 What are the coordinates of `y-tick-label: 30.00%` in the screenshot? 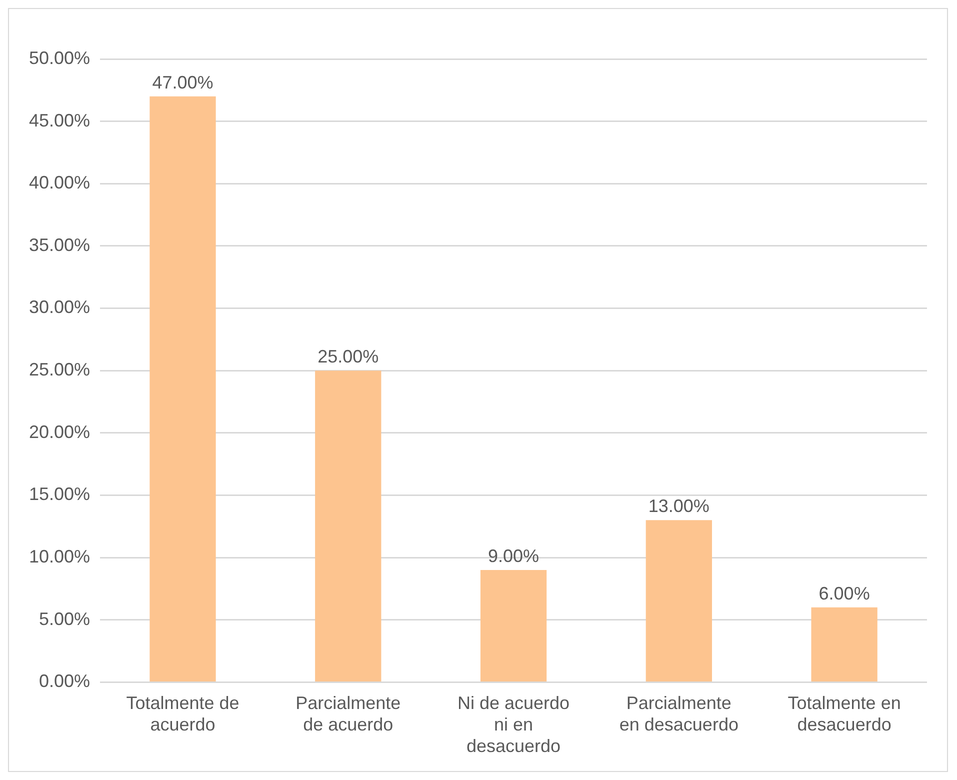 It's located at (59, 307).